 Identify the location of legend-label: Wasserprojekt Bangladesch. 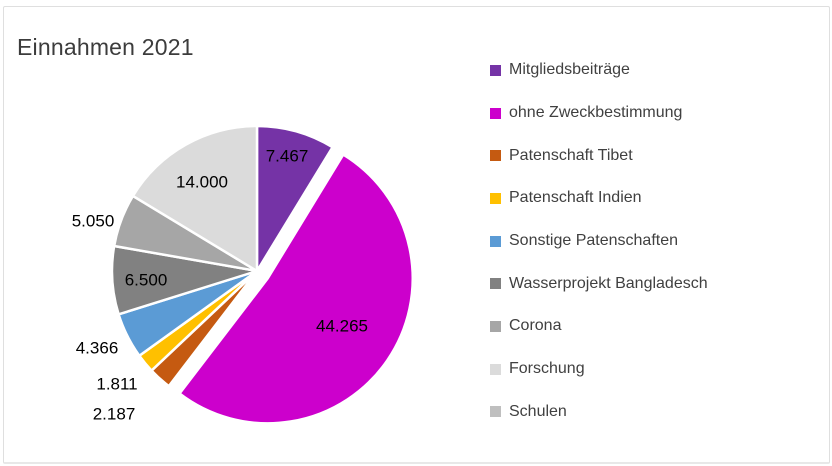
(608, 283).